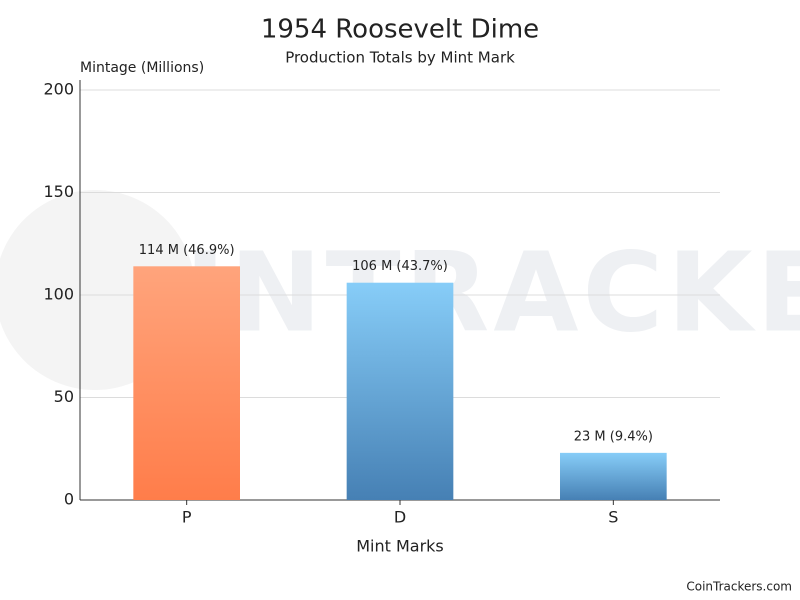 The image size is (800, 600). I want to click on chart-title: 1954 Roosevelt Dime, so click(400, 30).